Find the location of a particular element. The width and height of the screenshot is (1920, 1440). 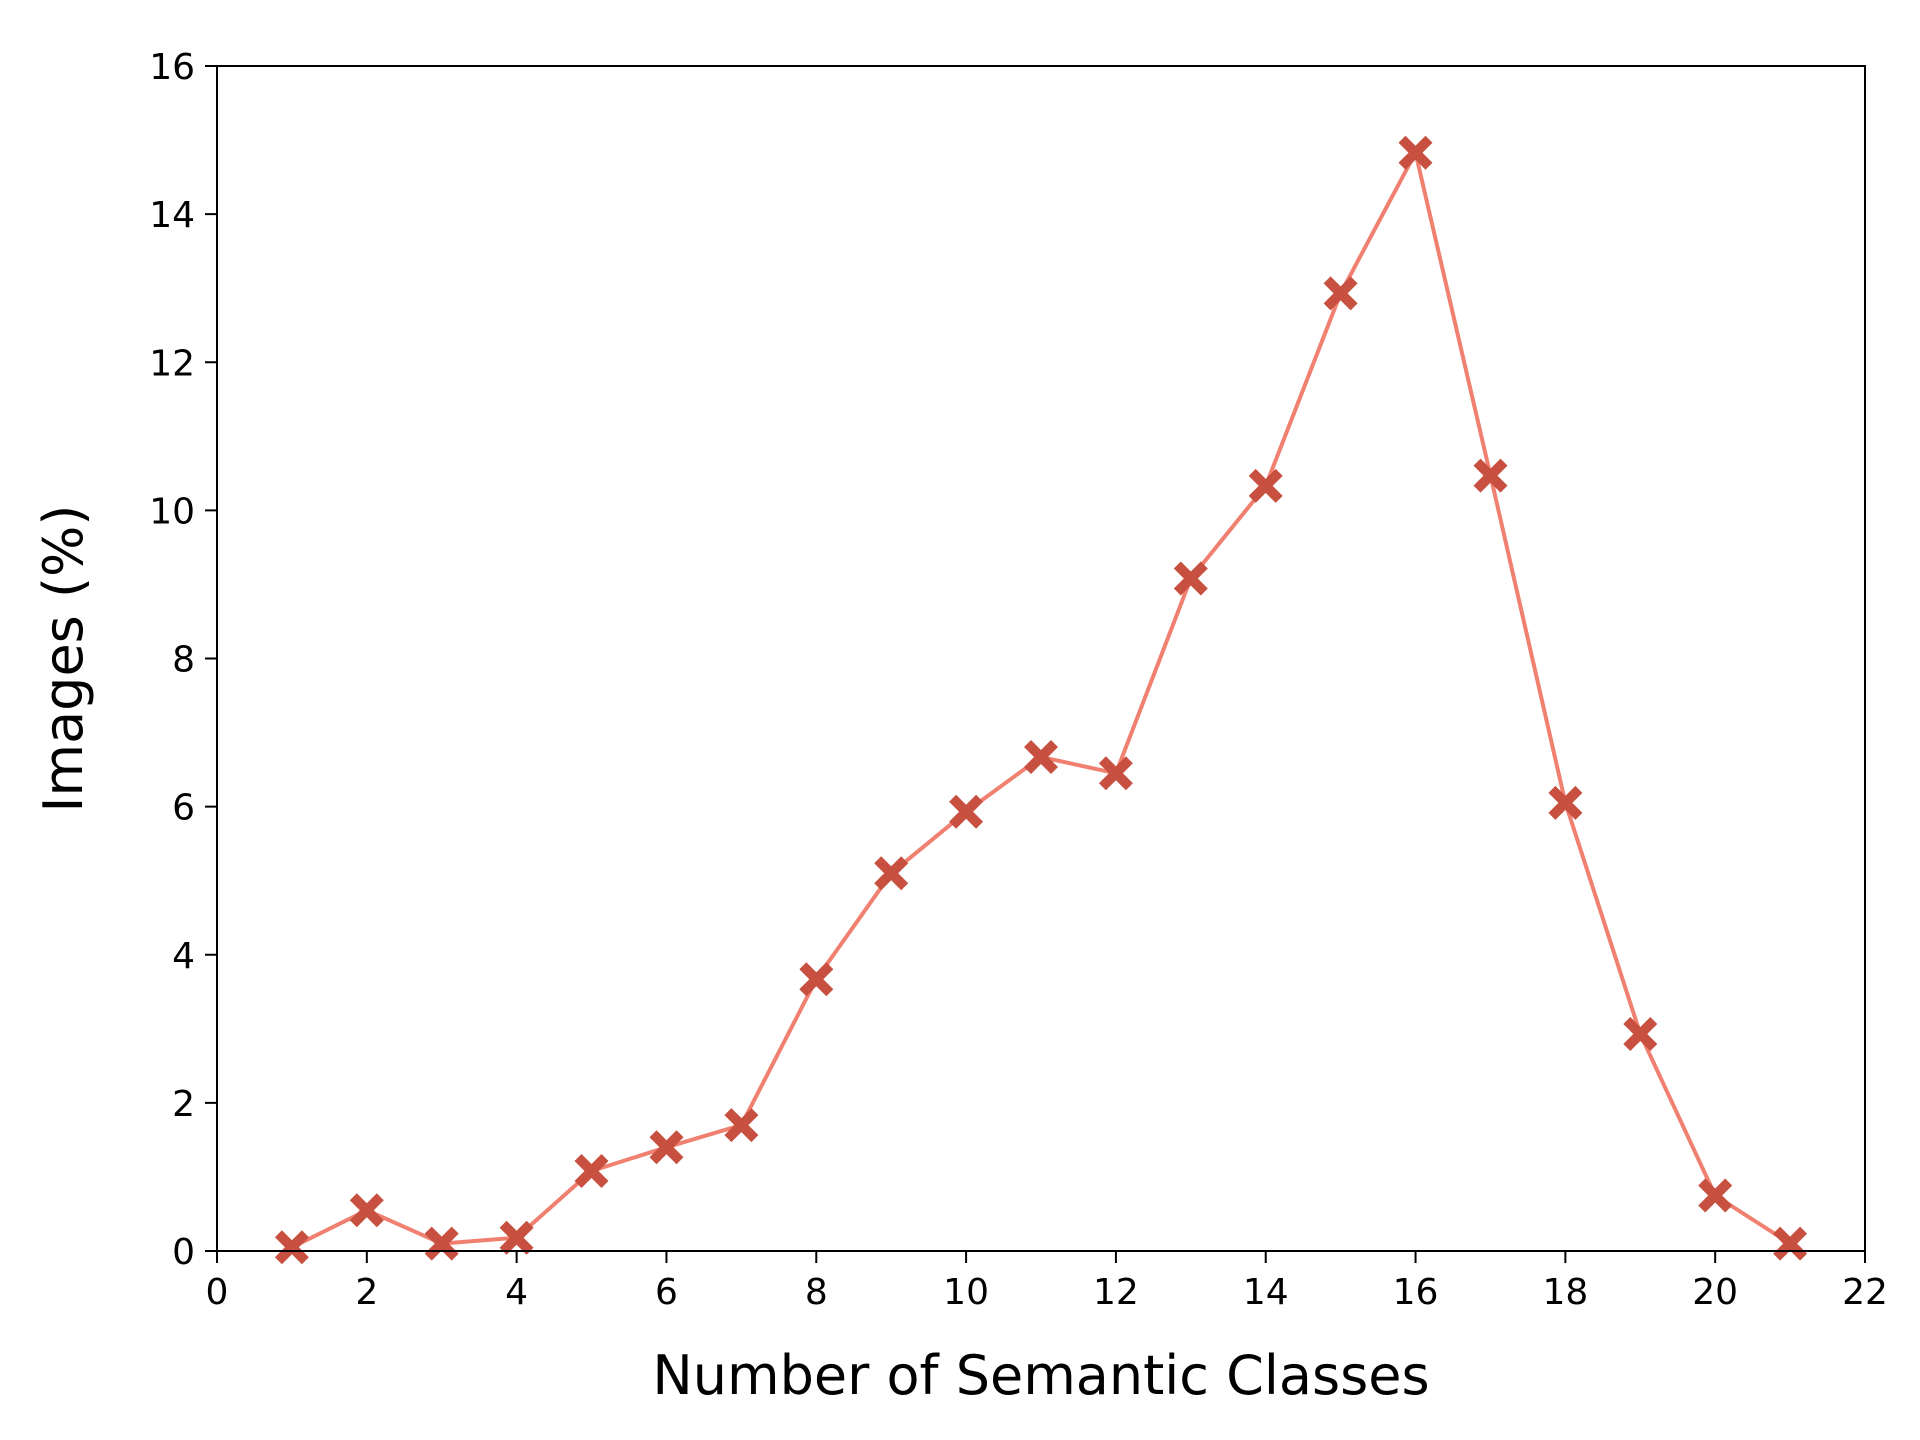

x-tick-label: 20 is located at coordinates (1715, 1292).